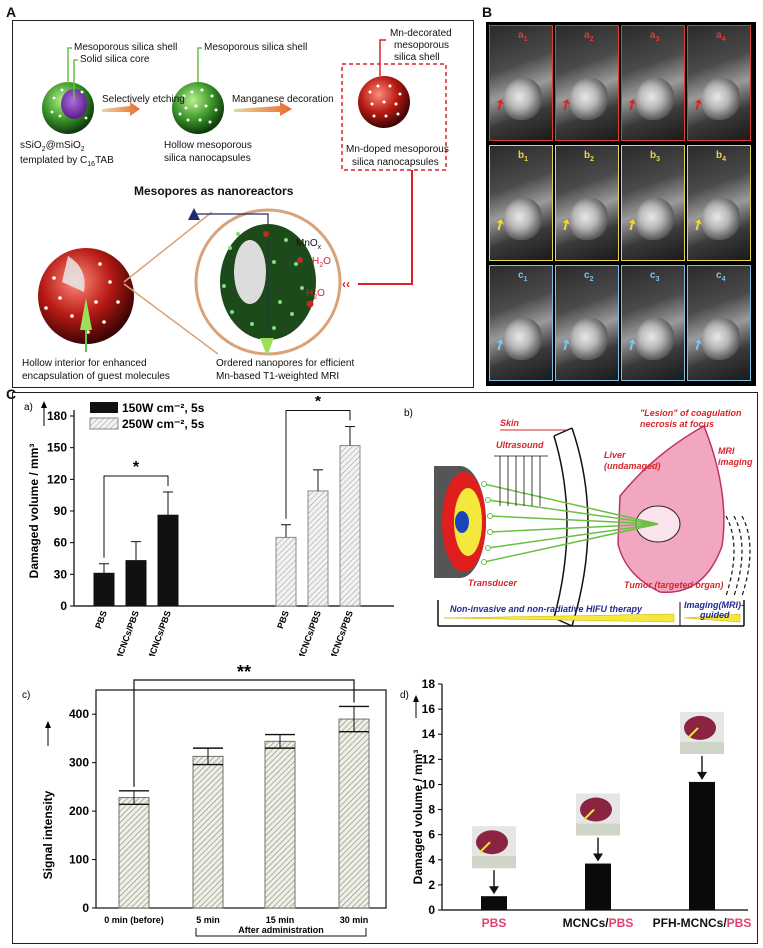 The width and height of the screenshot is (763, 948). What do you see at coordinates (208, 145) in the screenshot?
I see `label-hollow-1: Hollow mesoporous` at bounding box center [208, 145].